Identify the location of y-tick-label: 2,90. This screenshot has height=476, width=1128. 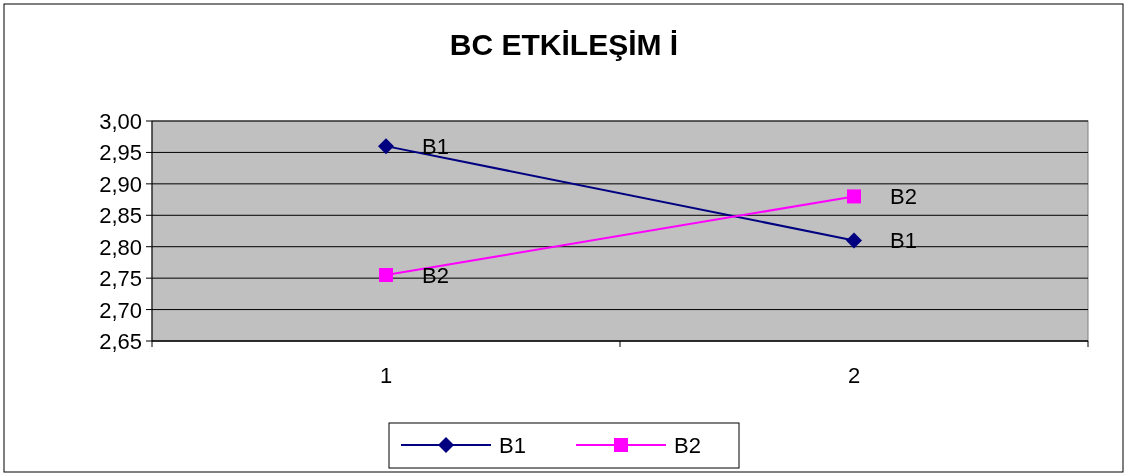
(120, 184).